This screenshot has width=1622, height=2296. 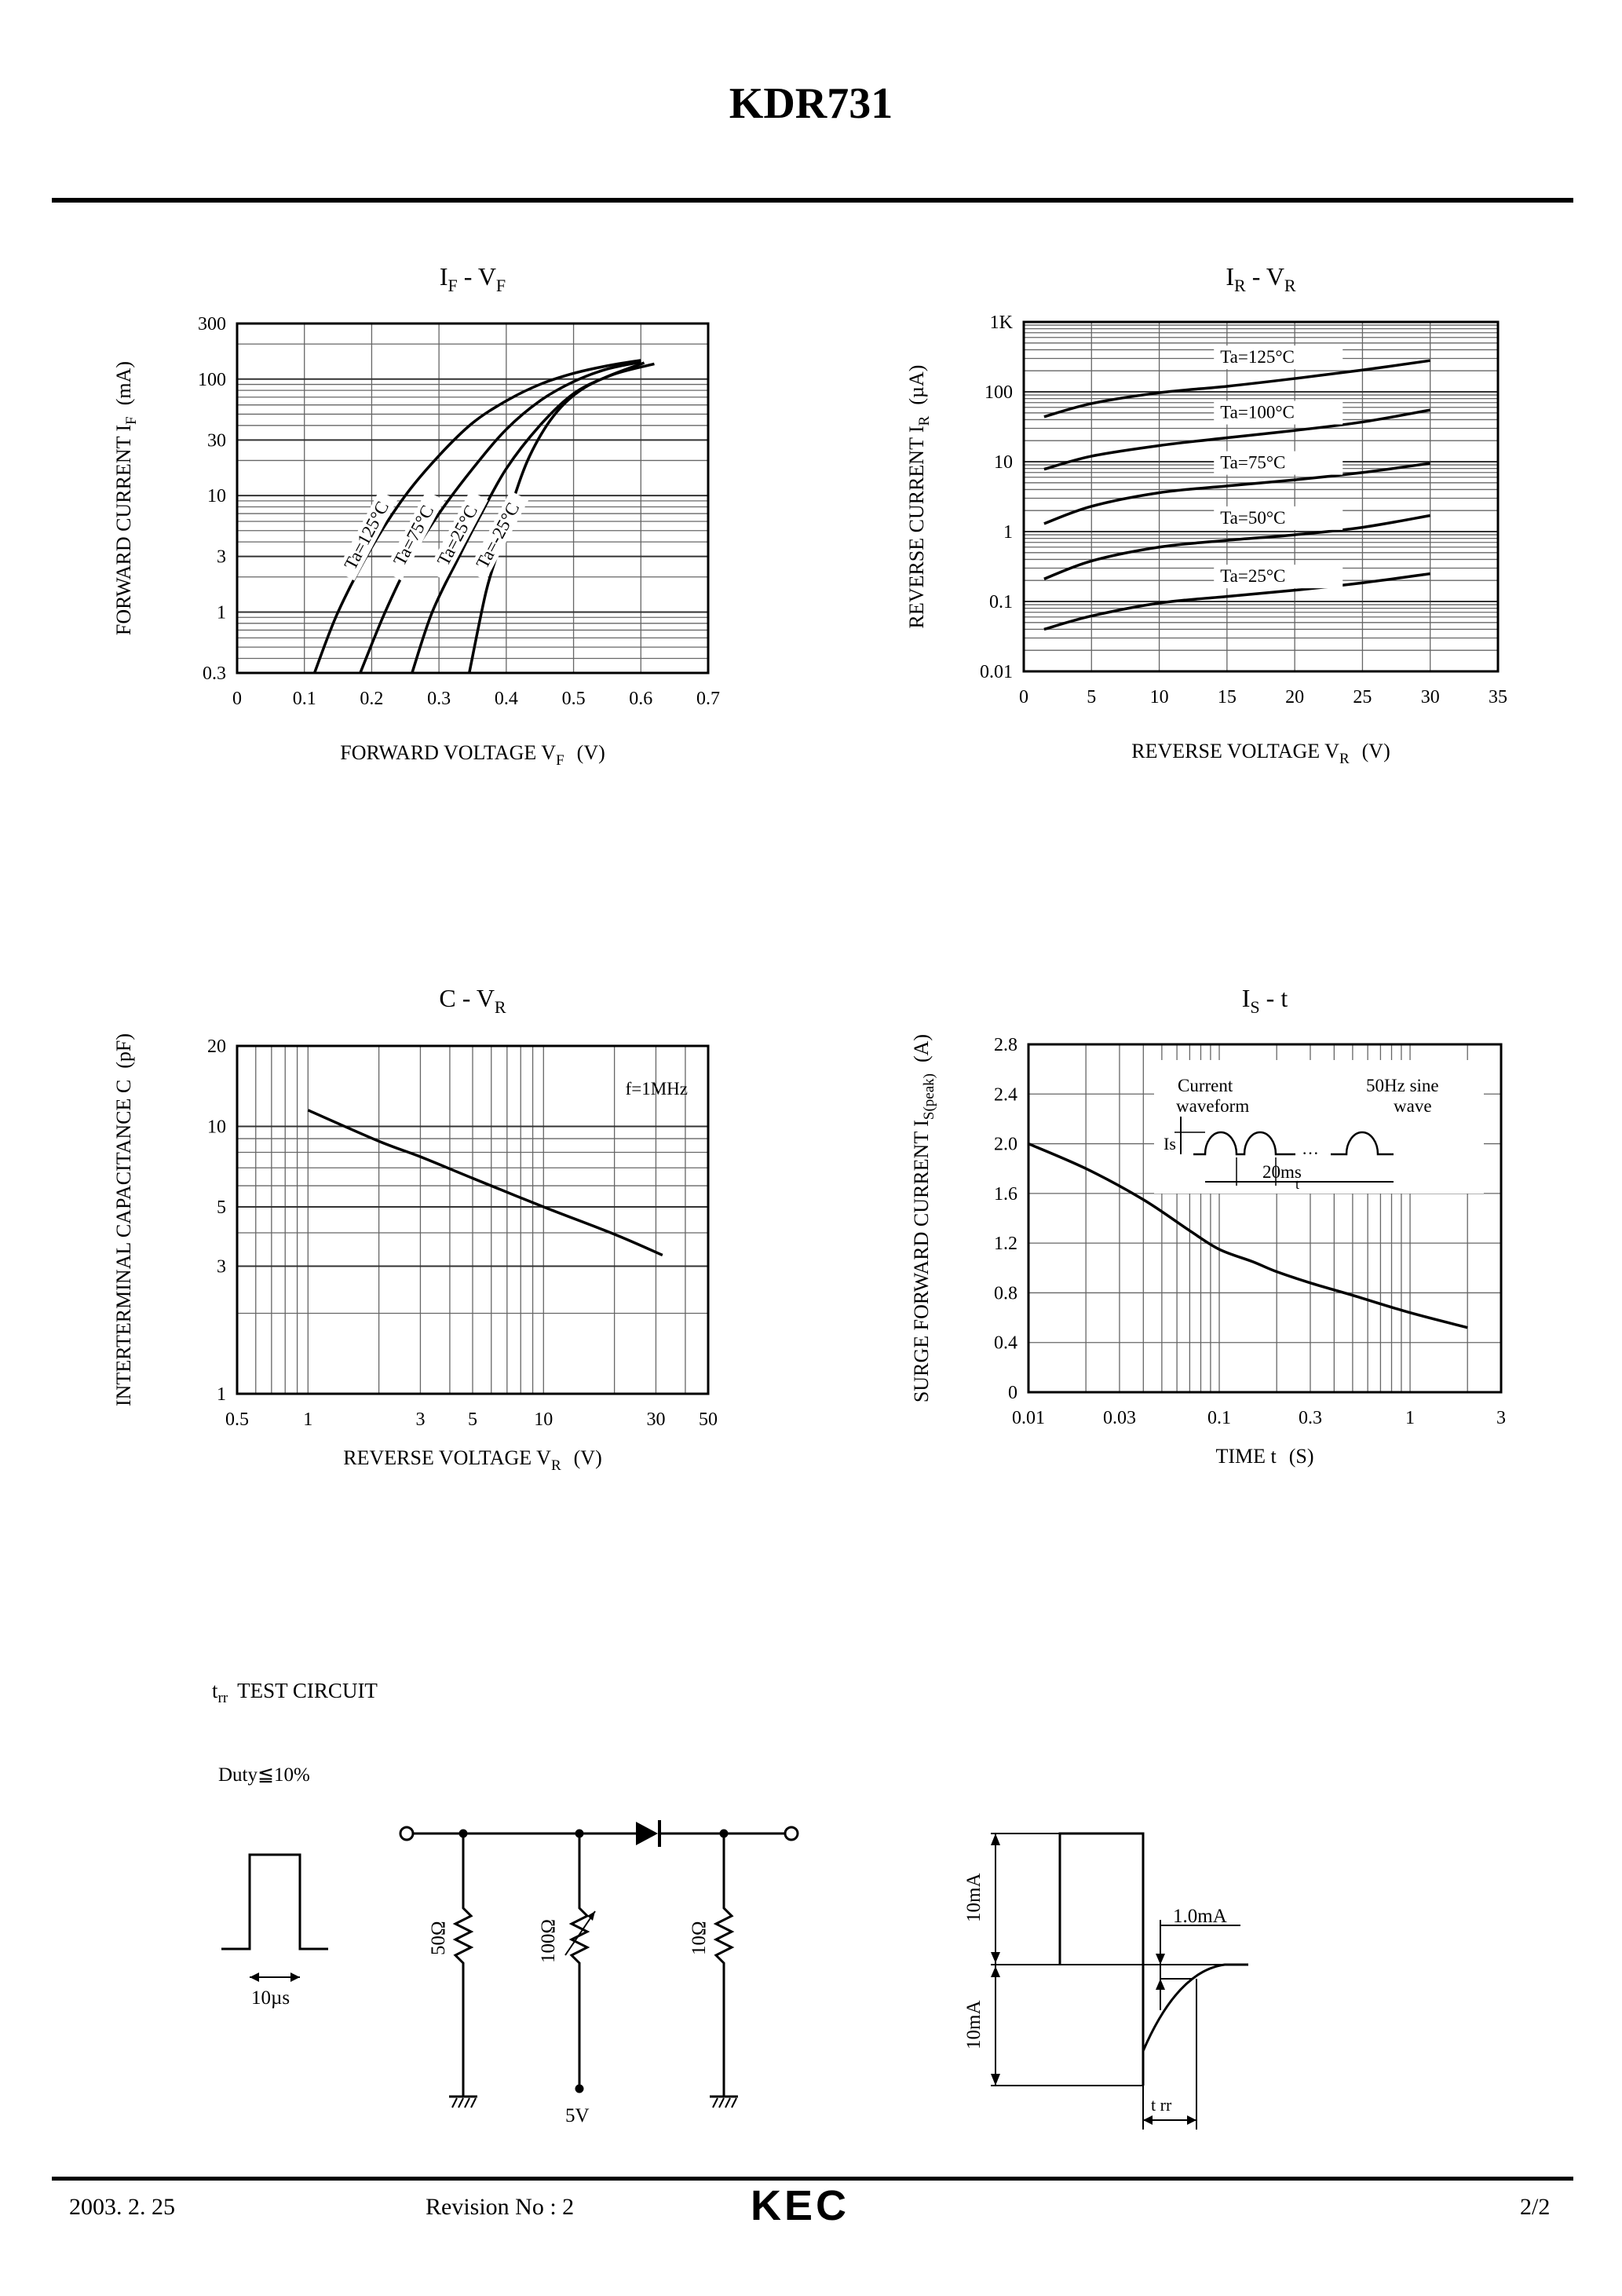 What do you see at coordinates (501, 285) in the screenshot?
I see `chart-title-sub2: F` at bounding box center [501, 285].